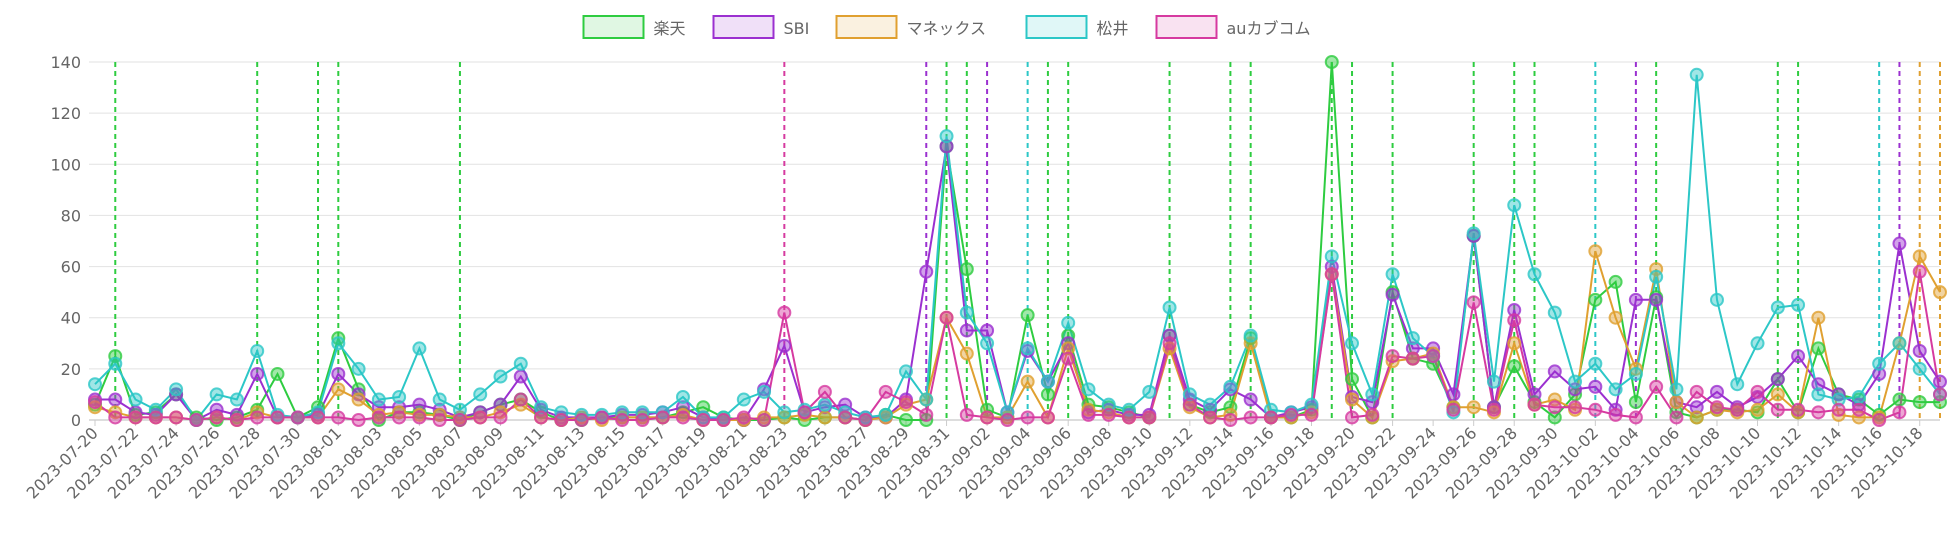 Image resolution: width=1950 pixels, height=540 pixels. What do you see at coordinates (65, 113) in the screenshot?
I see `y-tick-label: 120` at bounding box center [65, 113].